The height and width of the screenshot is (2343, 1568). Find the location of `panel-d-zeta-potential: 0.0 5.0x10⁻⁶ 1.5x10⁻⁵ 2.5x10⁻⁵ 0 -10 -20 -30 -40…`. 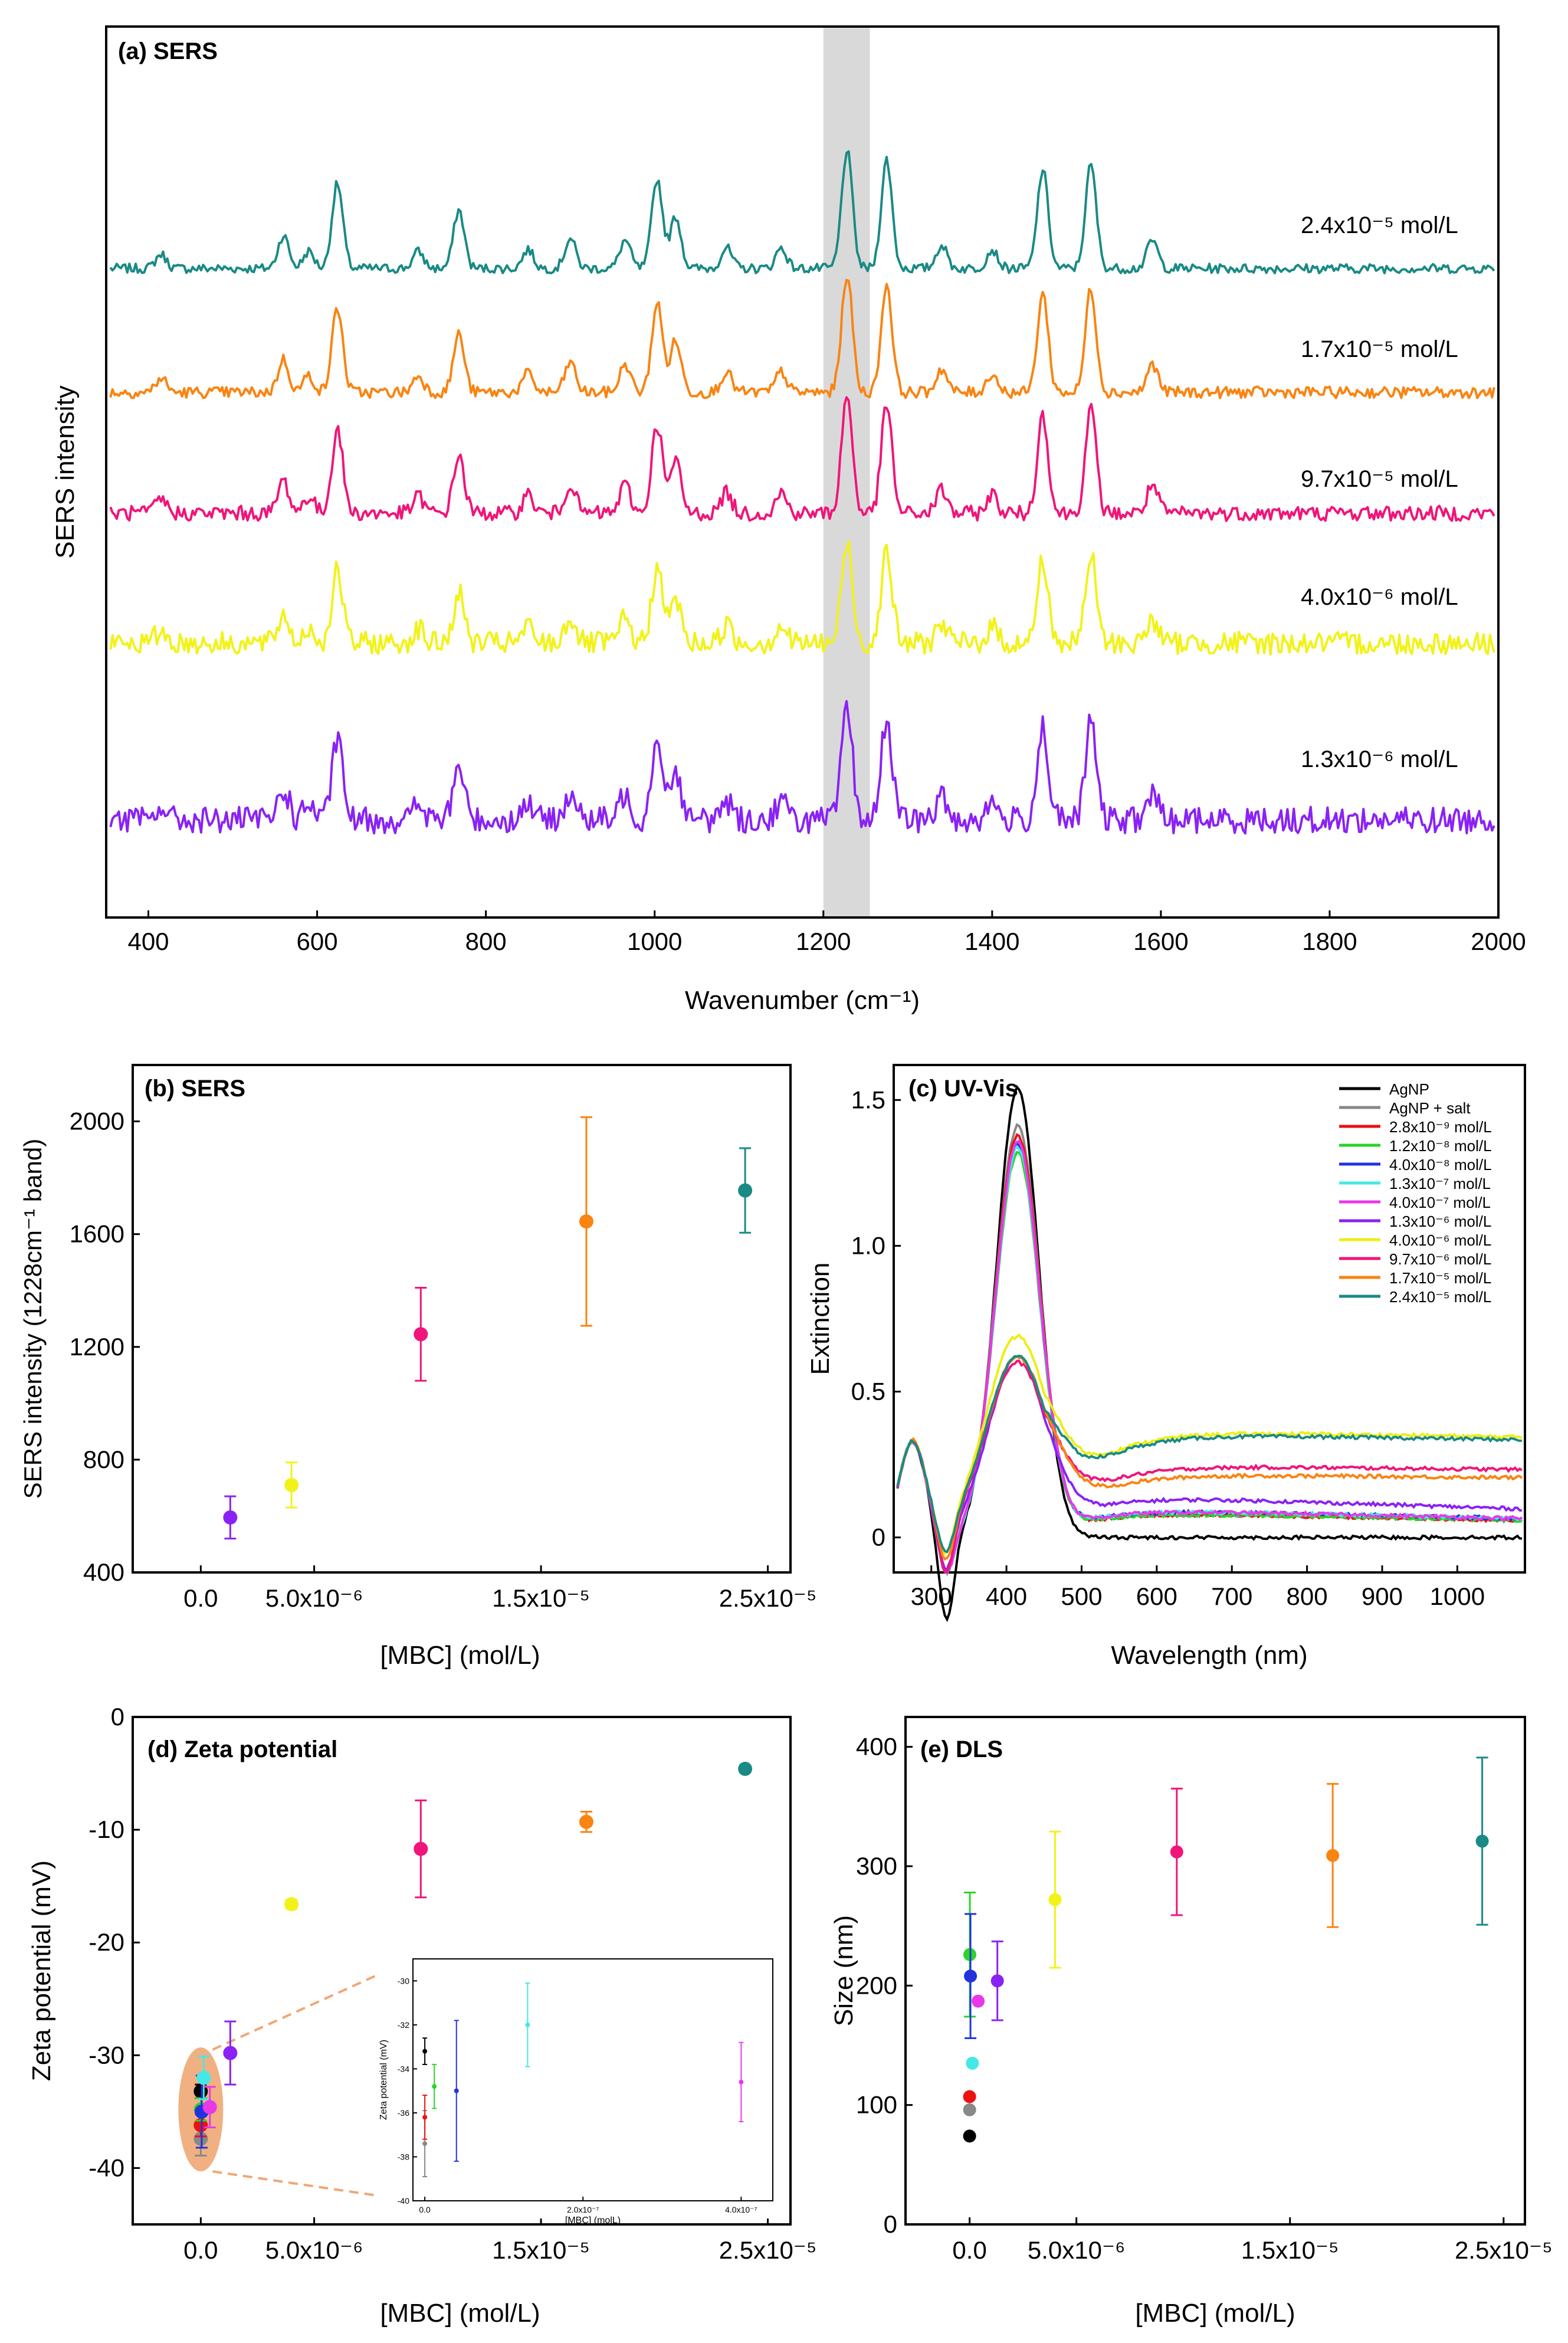

panel-d-zeta-potential: 0.0 5.0x10⁻⁶ 1.5x10⁻⁵ 2.5x10⁻⁵ 0 -10 -20 -30 -40… is located at coordinates (421, 2016).